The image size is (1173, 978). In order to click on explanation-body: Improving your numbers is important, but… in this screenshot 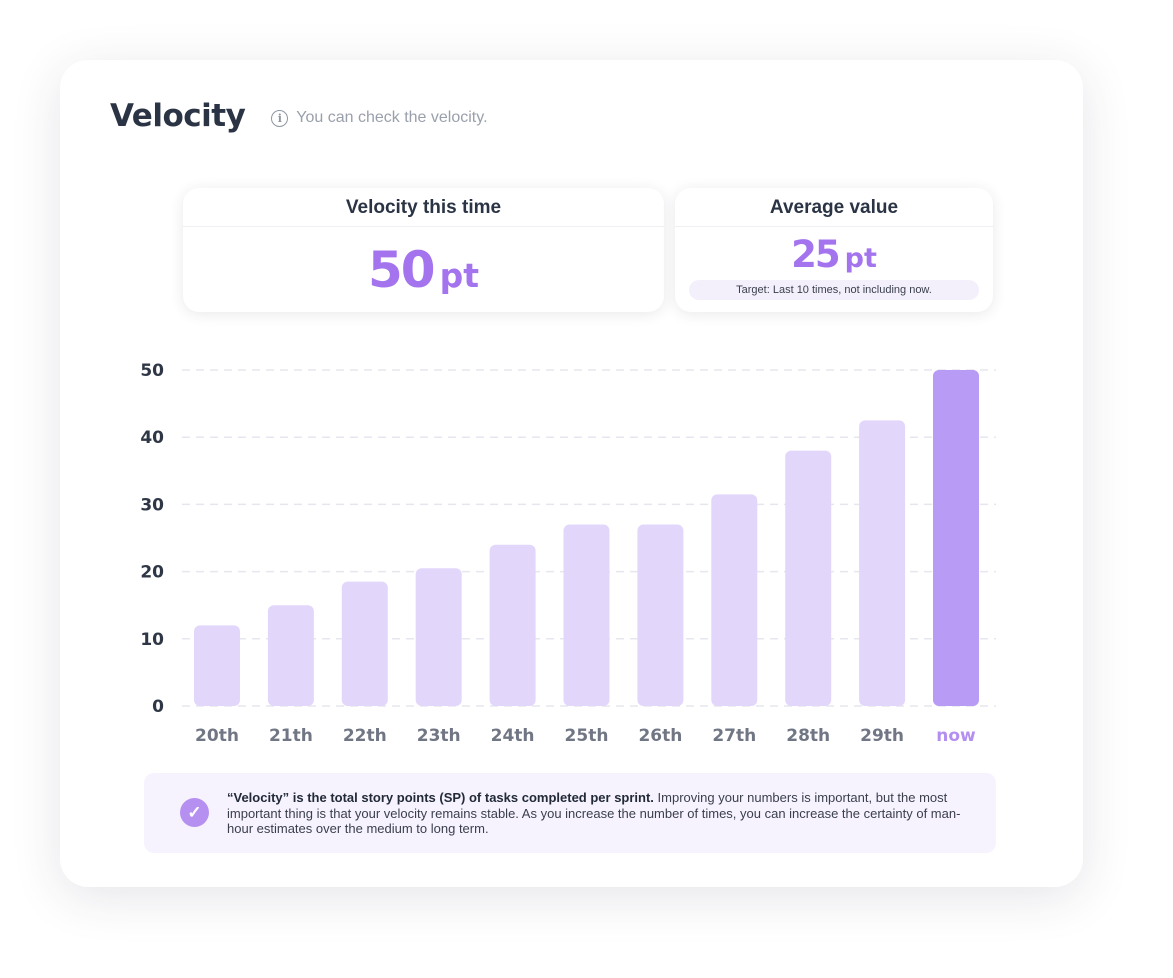, I will do `click(594, 813)`.